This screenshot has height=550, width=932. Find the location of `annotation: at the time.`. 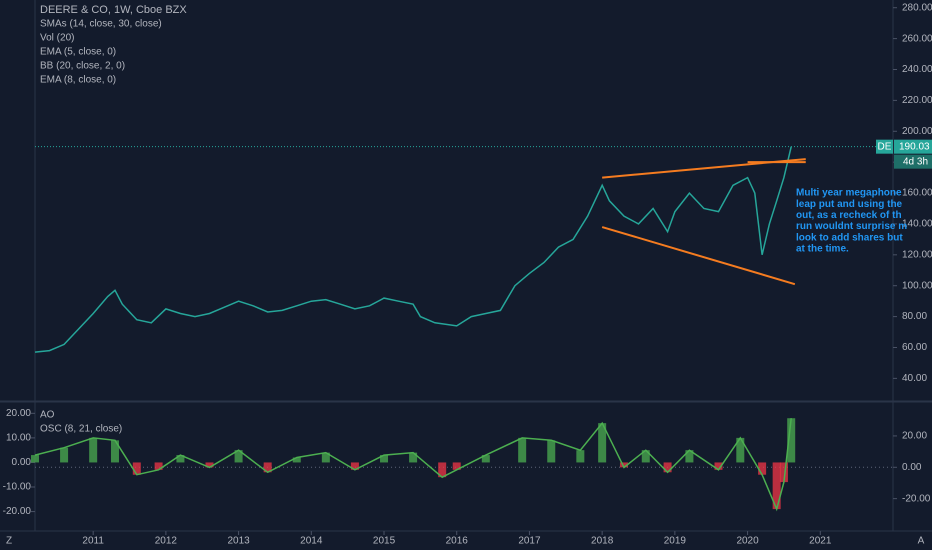

annotation: at the time. is located at coordinates (822, 249).